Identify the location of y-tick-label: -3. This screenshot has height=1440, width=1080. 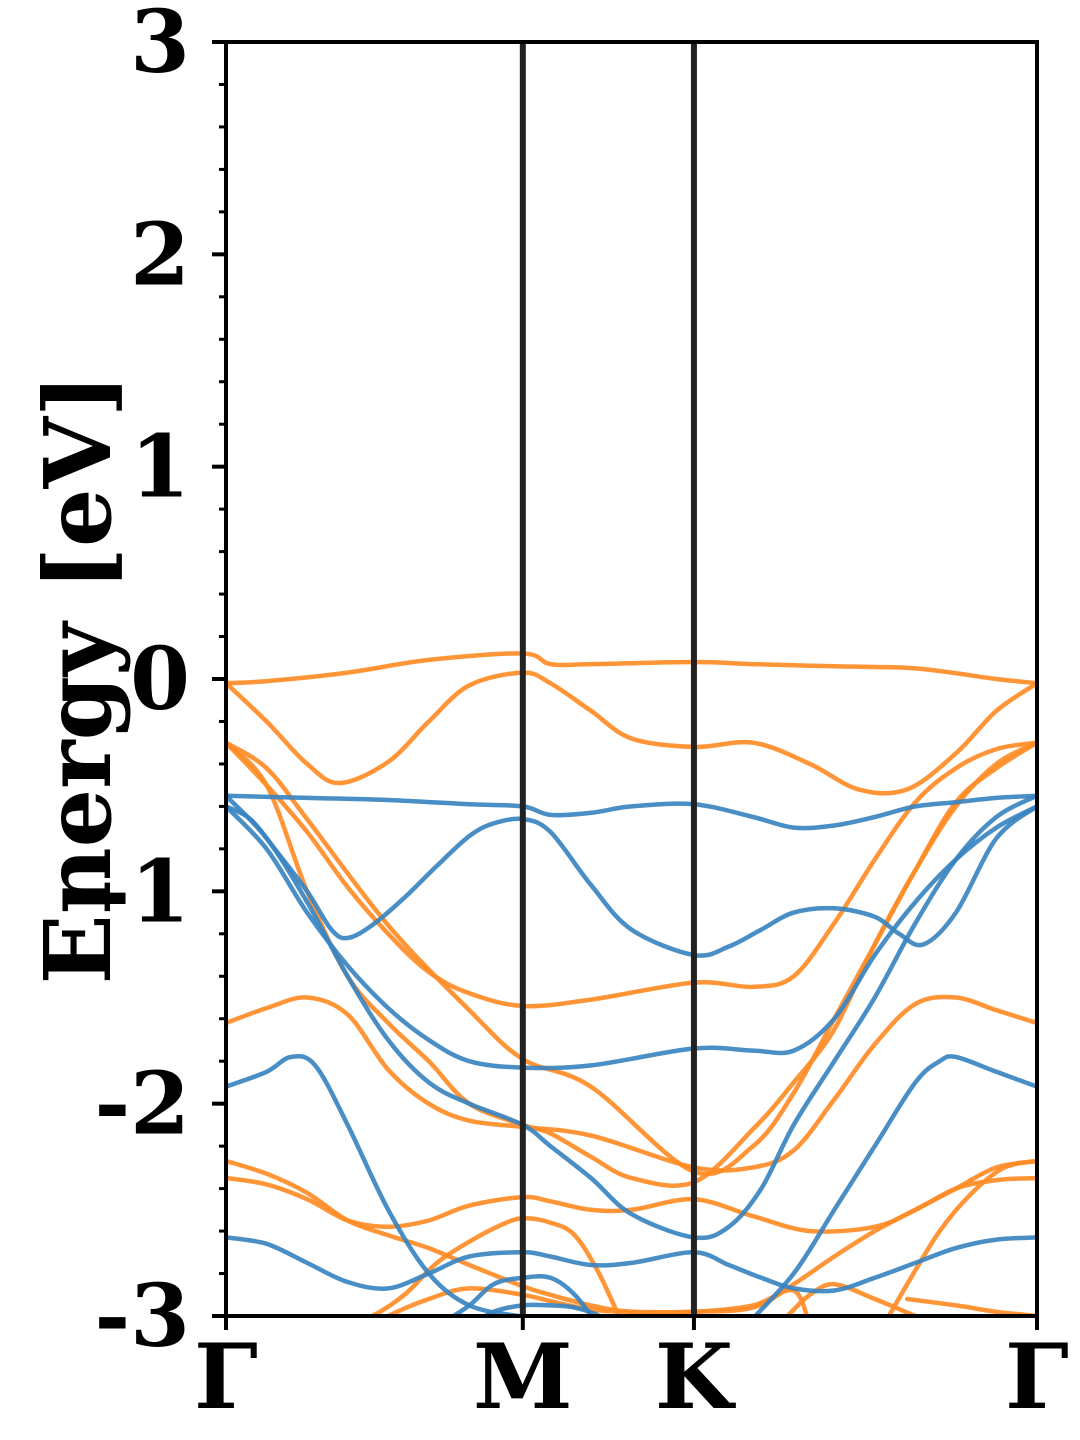
(142, 1316).